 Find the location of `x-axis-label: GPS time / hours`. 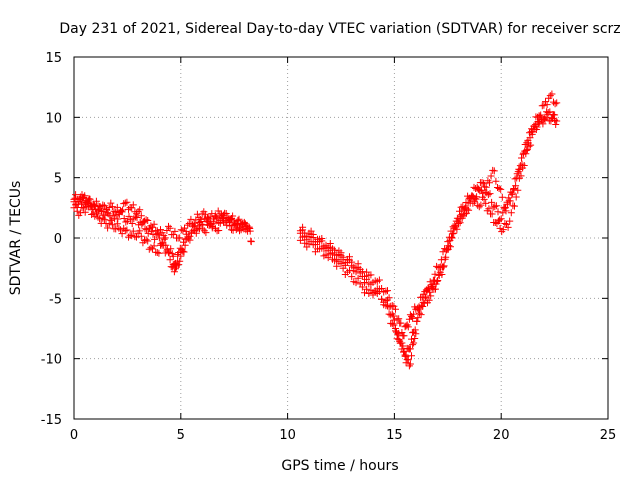

x-axis-label: GPS time / hours is located at coordinates (339, 466).